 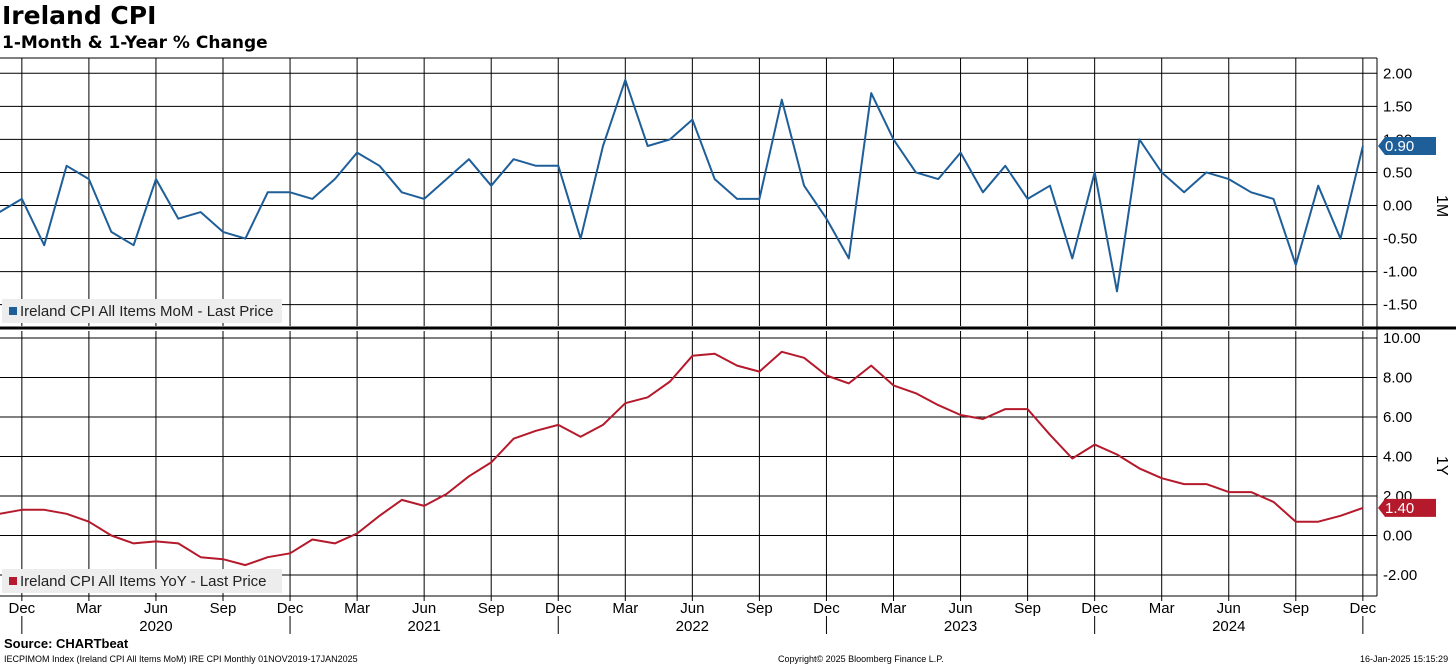 I want to click on bottom-axis-name: 1Y, so click(x=1441, y=466).